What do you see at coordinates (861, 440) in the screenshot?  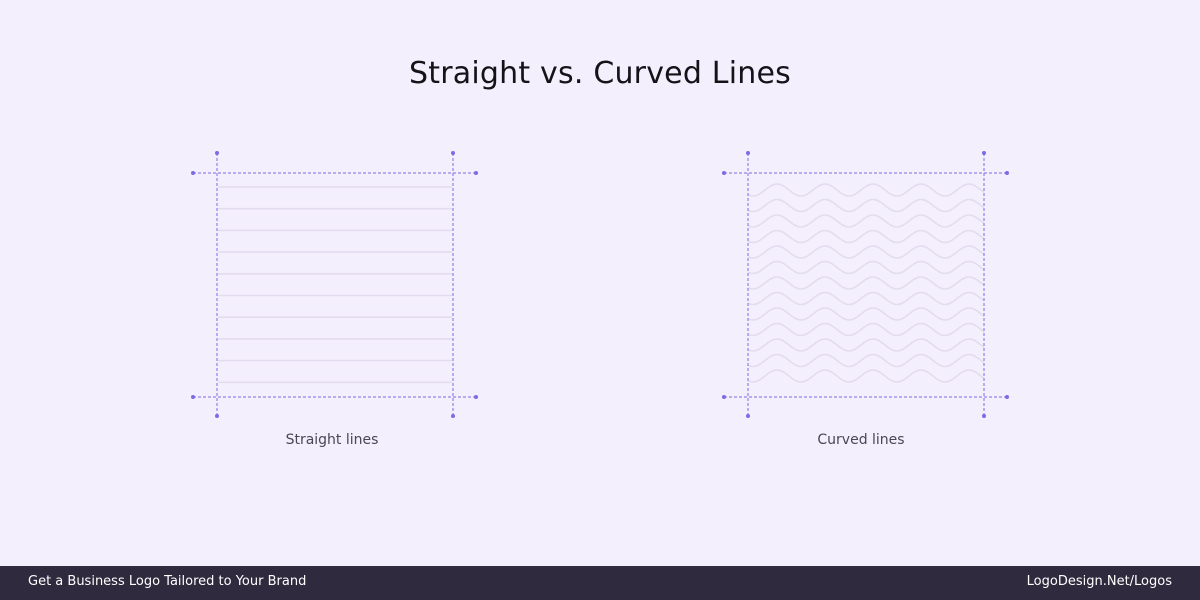 I see `curved-lines-caption: Curved lines` at bounding box center [861, 440].